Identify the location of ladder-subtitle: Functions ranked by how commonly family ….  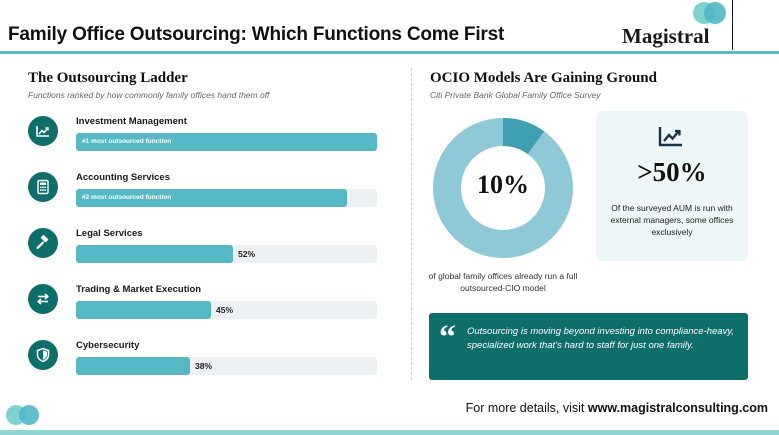
(149, 95).